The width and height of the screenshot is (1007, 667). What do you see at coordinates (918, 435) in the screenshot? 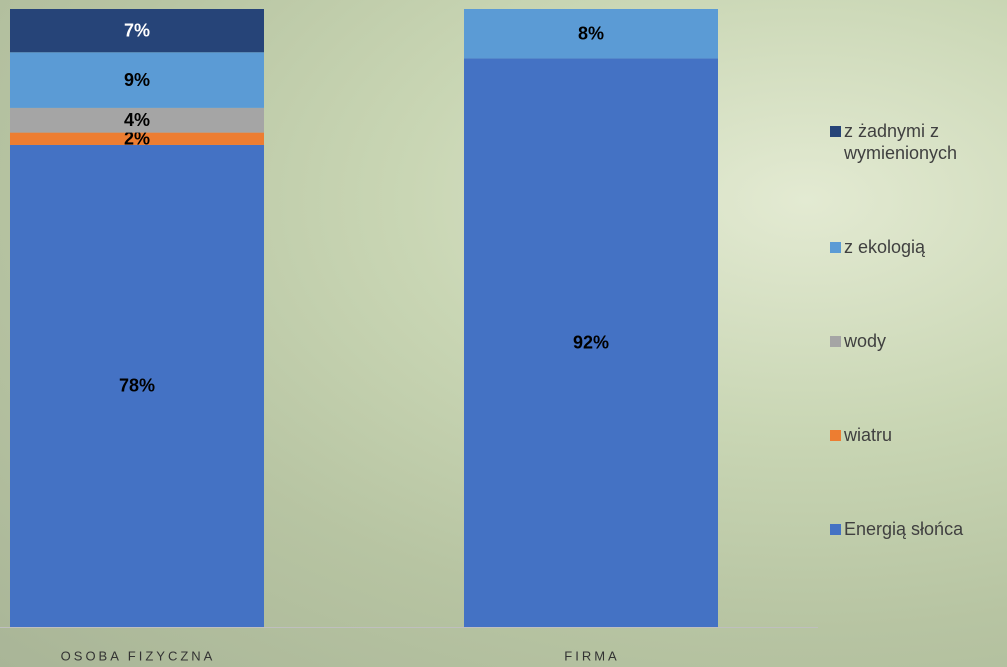
I see `legend-item: wiatru` at bounding box center [918, 435].